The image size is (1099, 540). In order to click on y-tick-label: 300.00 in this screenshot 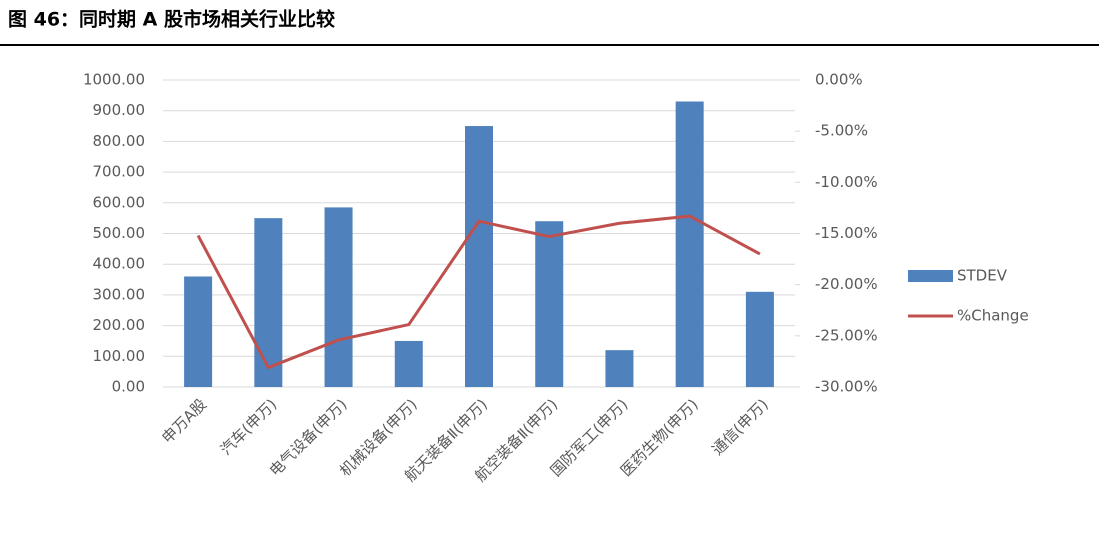, I will do `click(119, 294)`.